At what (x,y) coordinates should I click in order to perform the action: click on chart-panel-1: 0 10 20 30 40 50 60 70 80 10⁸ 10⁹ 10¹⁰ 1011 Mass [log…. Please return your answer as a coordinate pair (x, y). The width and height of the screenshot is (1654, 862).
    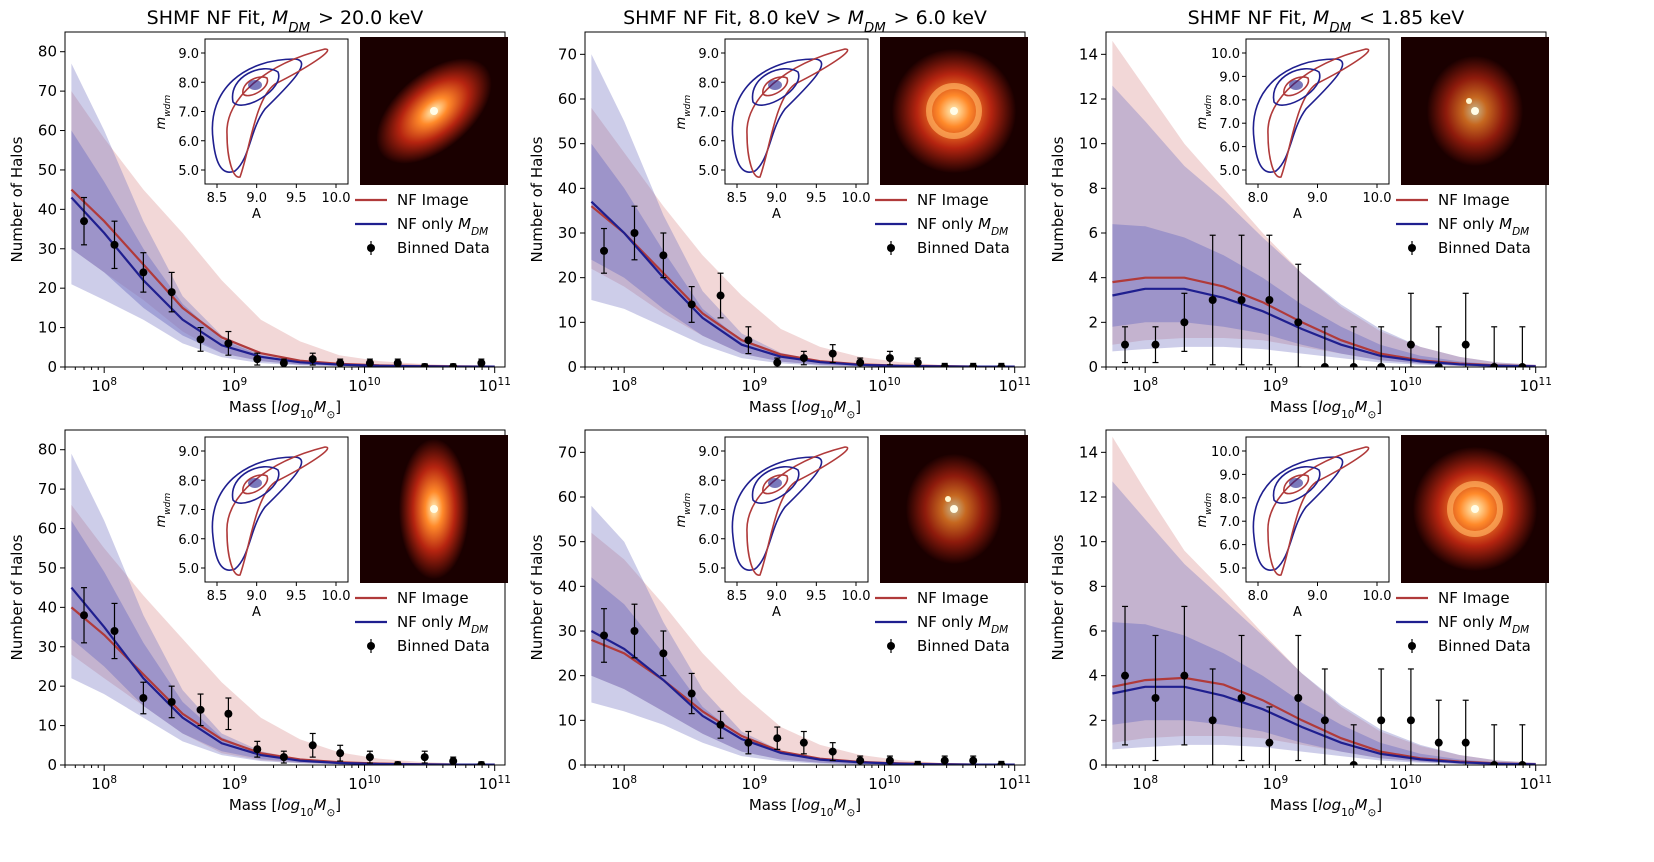
    Looking at the image, I should click on (259, 214).